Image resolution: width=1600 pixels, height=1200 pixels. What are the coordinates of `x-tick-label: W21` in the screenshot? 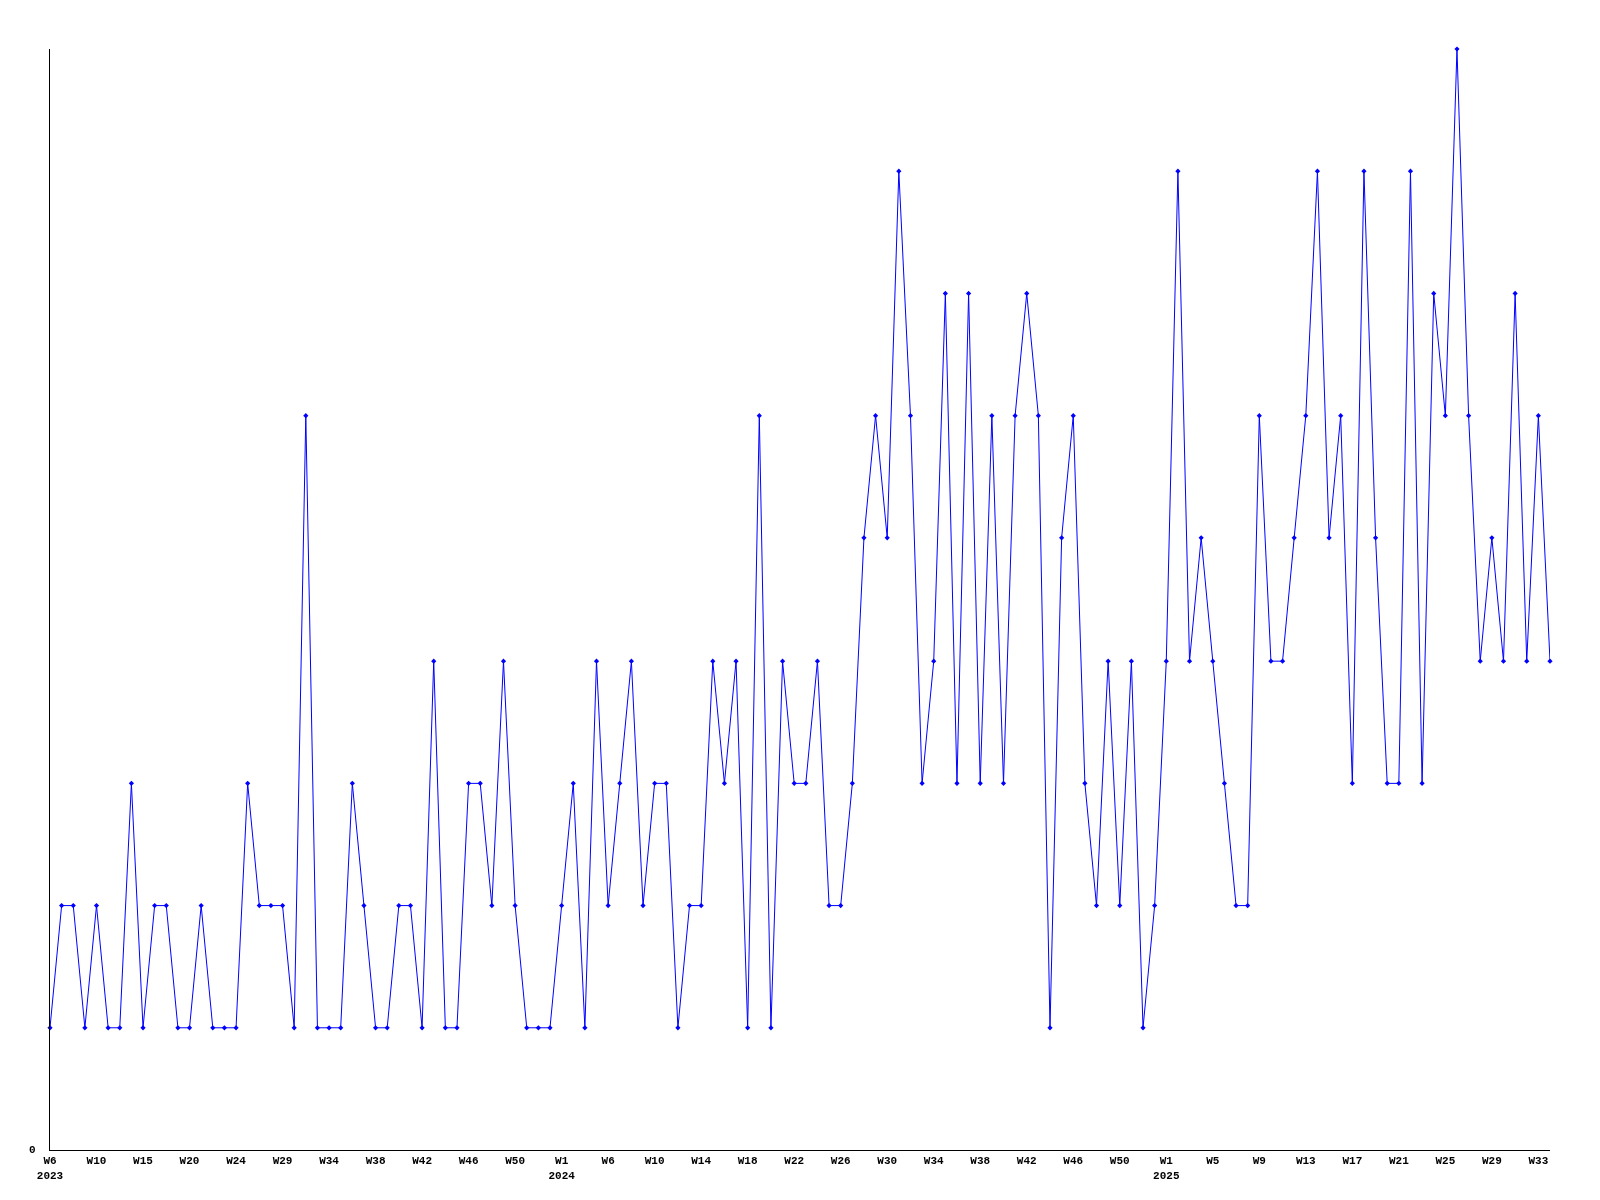 It's located at (1399, 1161).